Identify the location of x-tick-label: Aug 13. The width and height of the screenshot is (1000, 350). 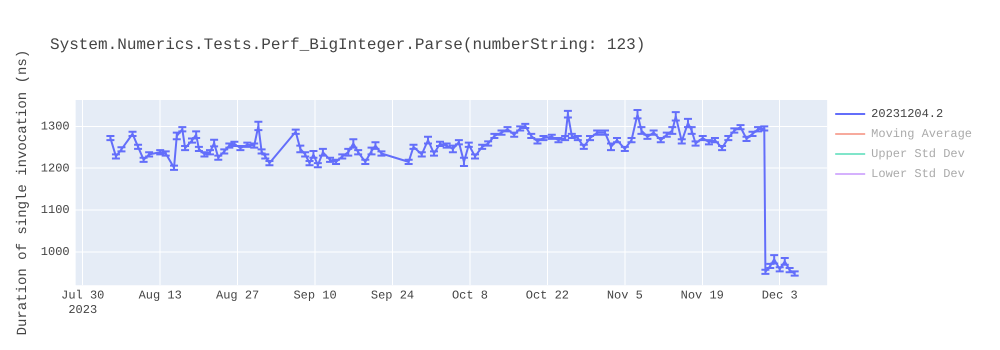
(160, 295).